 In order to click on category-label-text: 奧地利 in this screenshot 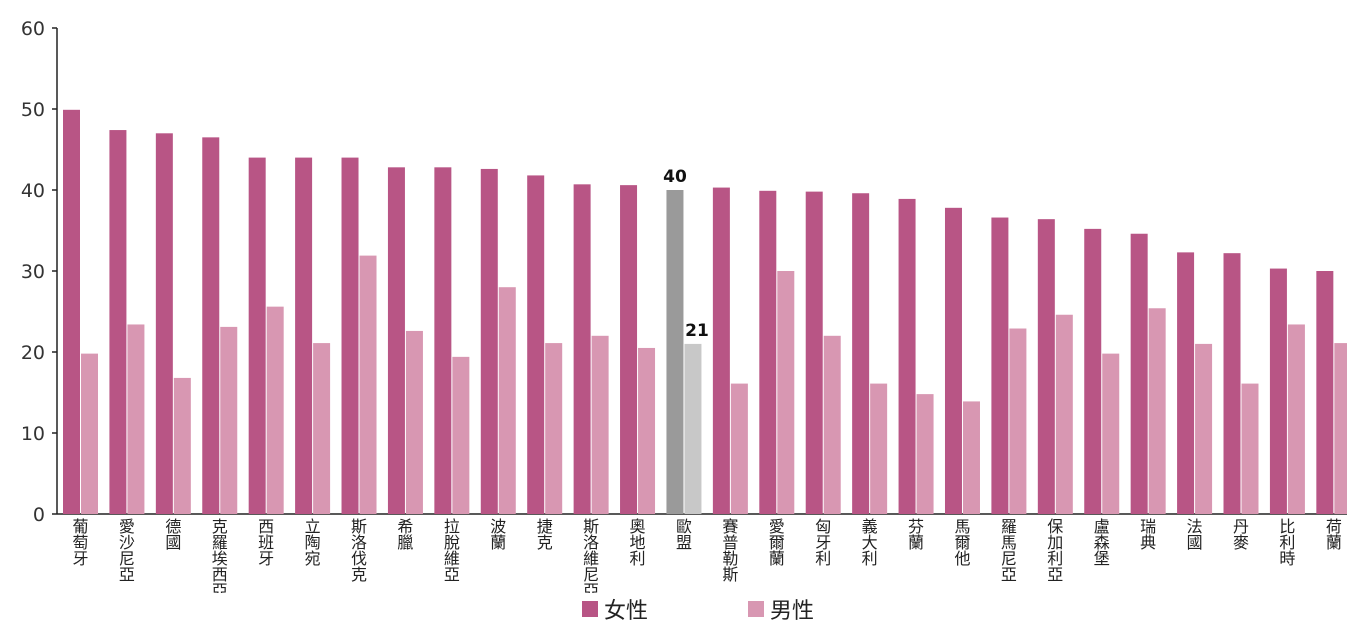, I will do `click(638, 542)`.